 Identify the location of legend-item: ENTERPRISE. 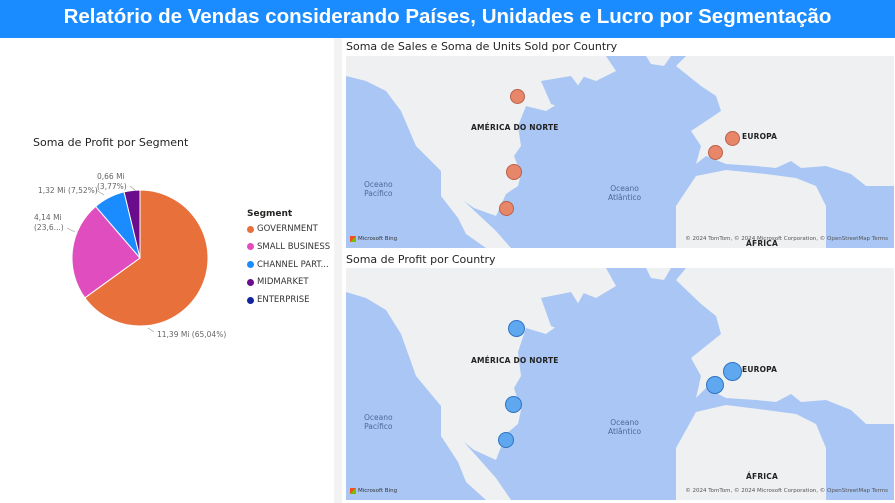
(278, 300).